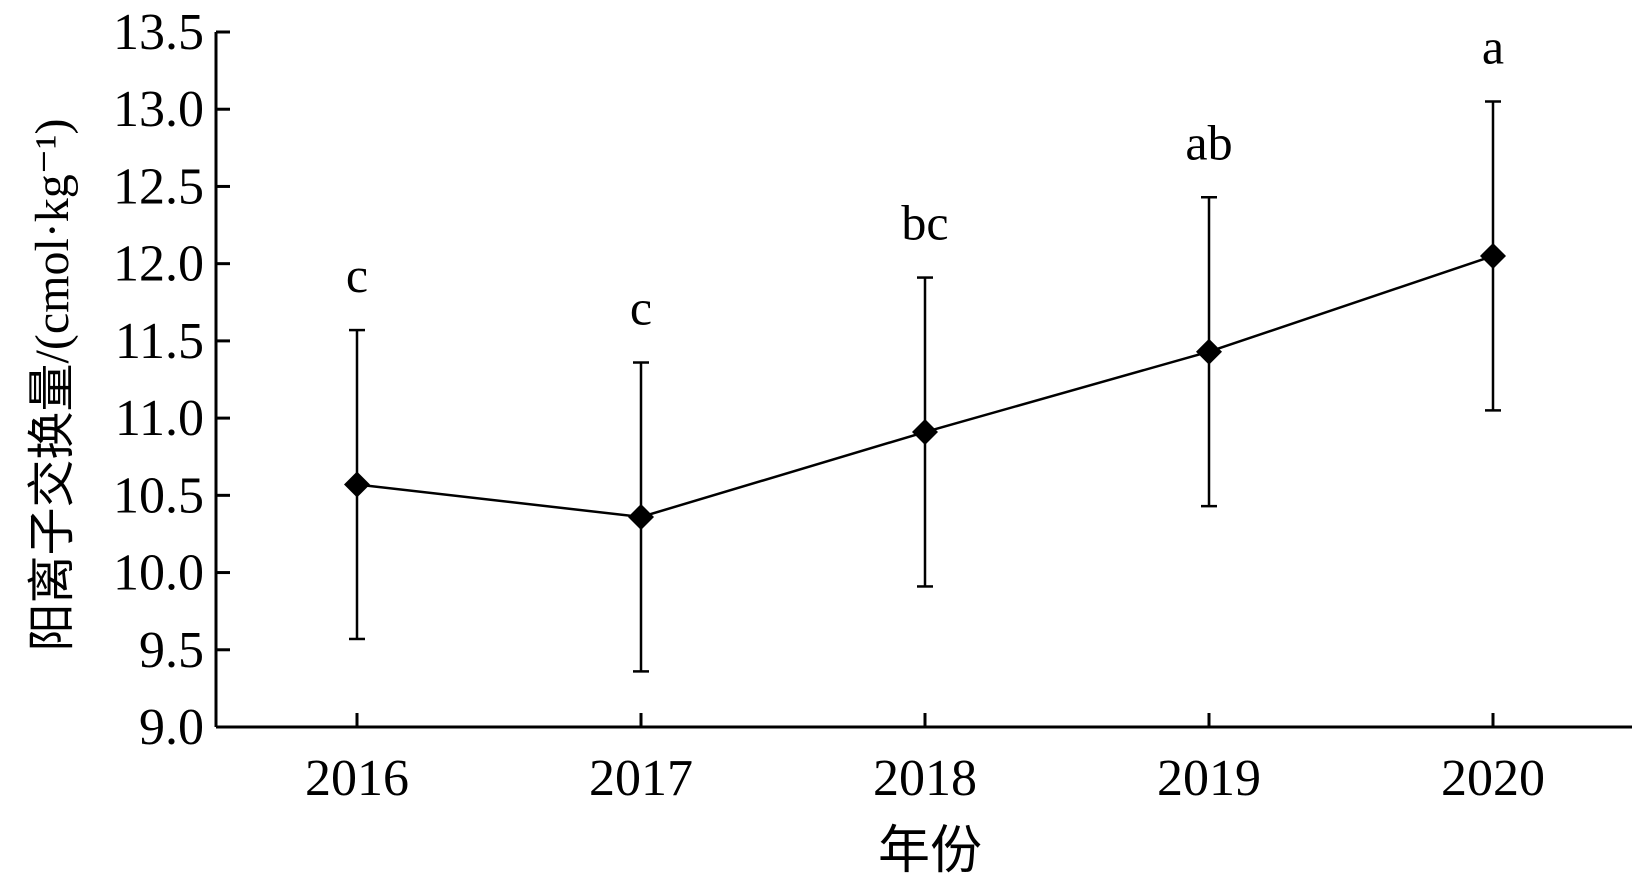 This screenshot has height=888, width=1638. I want to click on y-tick-label: 12.0, so click(158, 264).